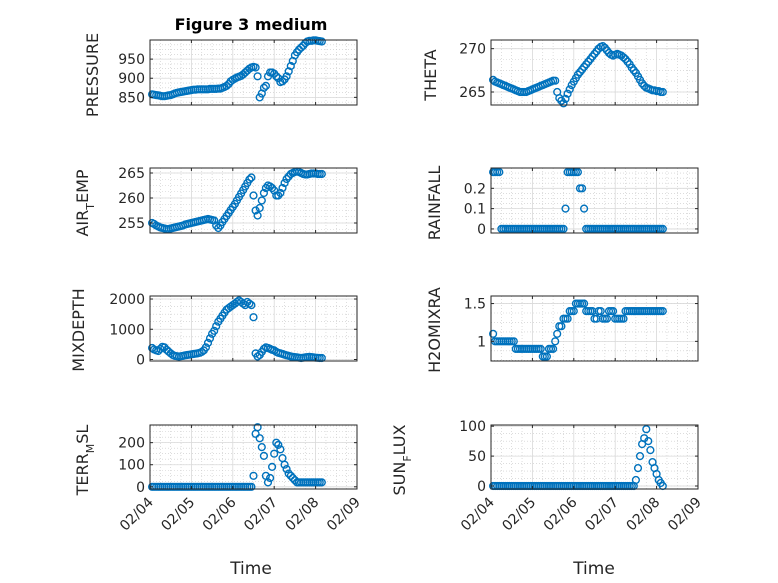  I want to click on time-xlabel-left: Time, so click(250, 569).